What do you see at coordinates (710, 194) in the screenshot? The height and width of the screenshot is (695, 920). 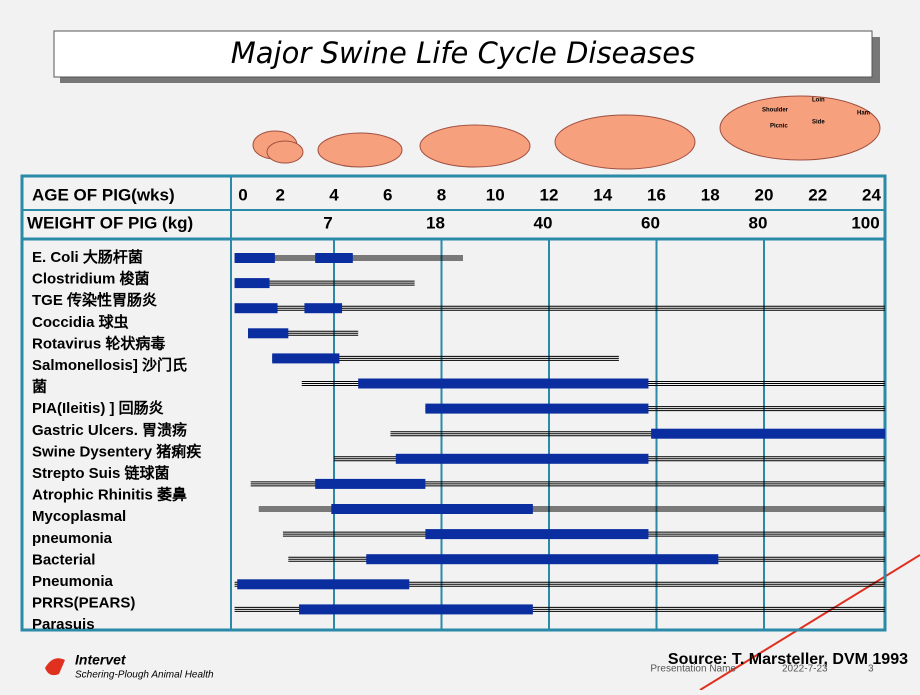 I see `x-tick-label: 18` at bounding box center [710, 194].